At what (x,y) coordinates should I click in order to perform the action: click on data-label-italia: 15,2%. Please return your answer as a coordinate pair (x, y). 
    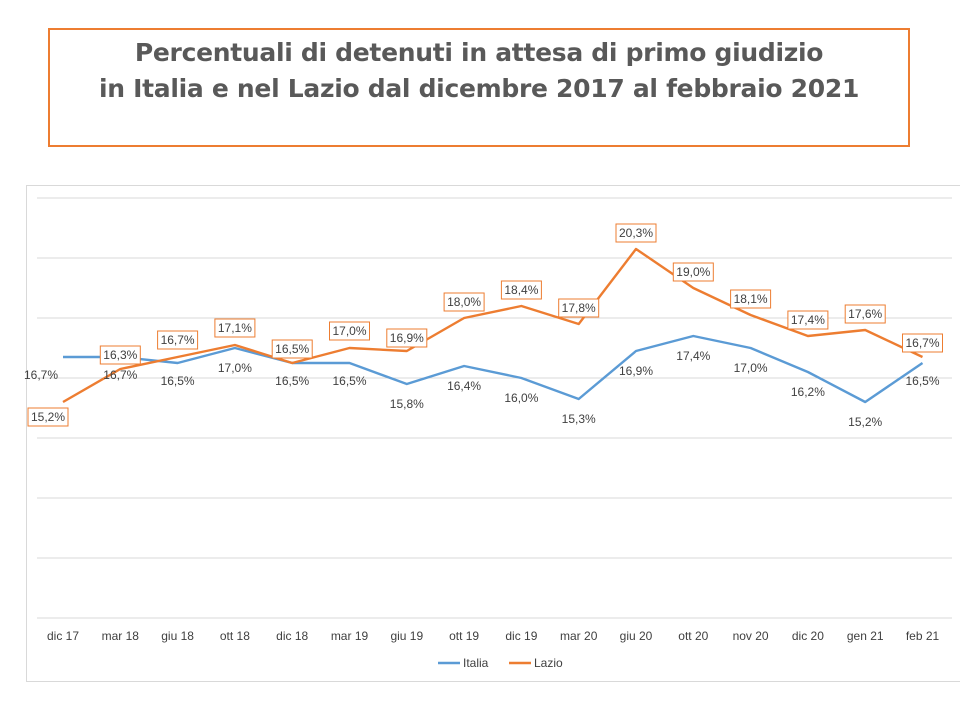
    Looking at the image, I should click on (865, 422).